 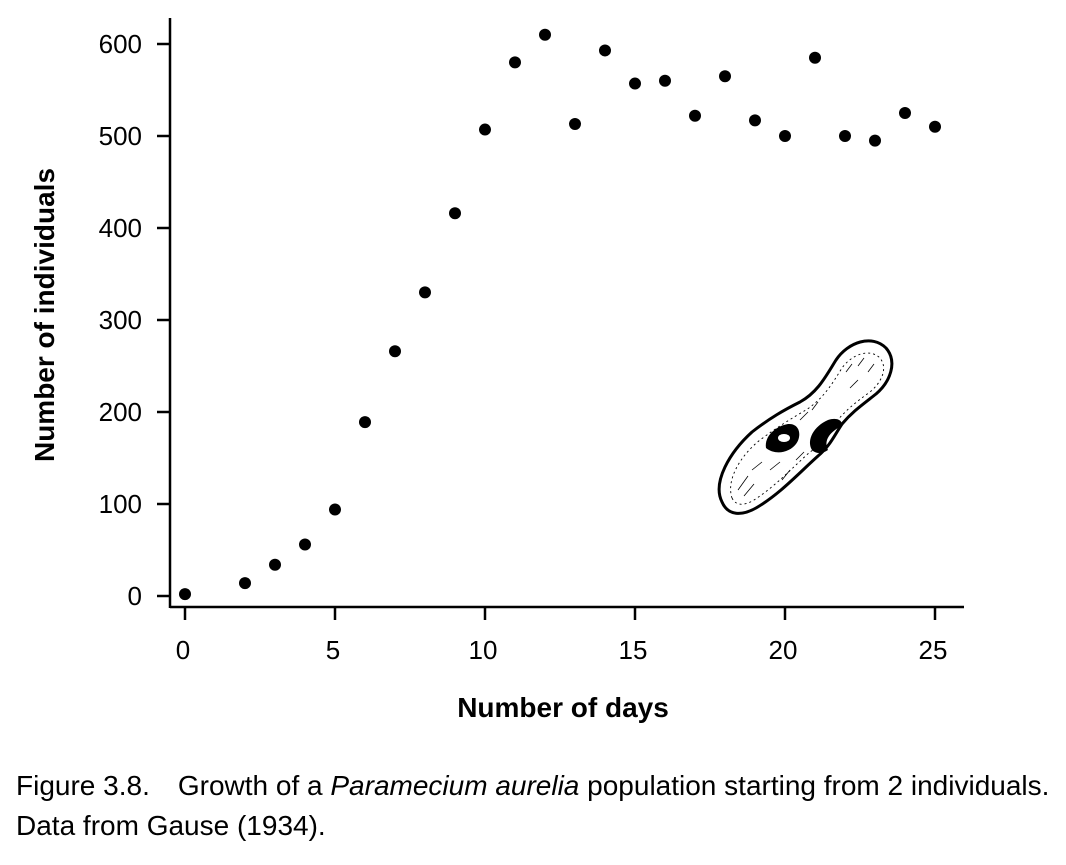 I want to click on y-axis: 0 100 200 300 400 500 600, so click(x=135, y=314).